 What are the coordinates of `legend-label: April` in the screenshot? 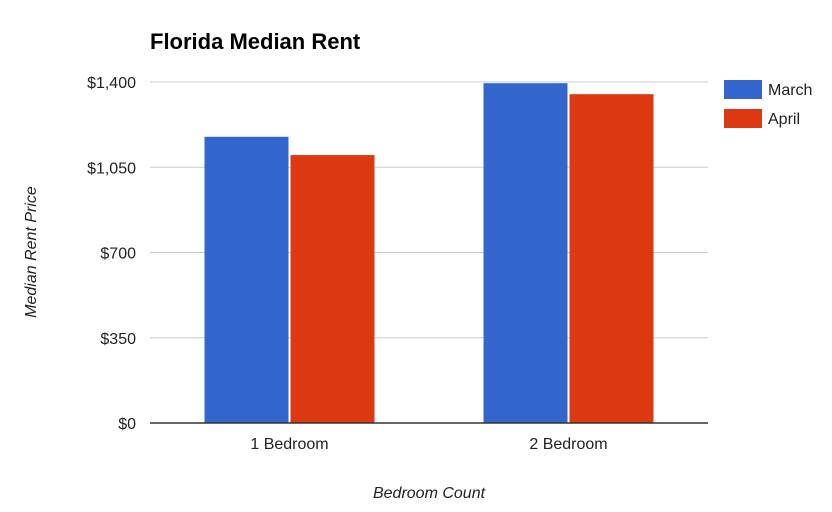 It's located at (784, 119).